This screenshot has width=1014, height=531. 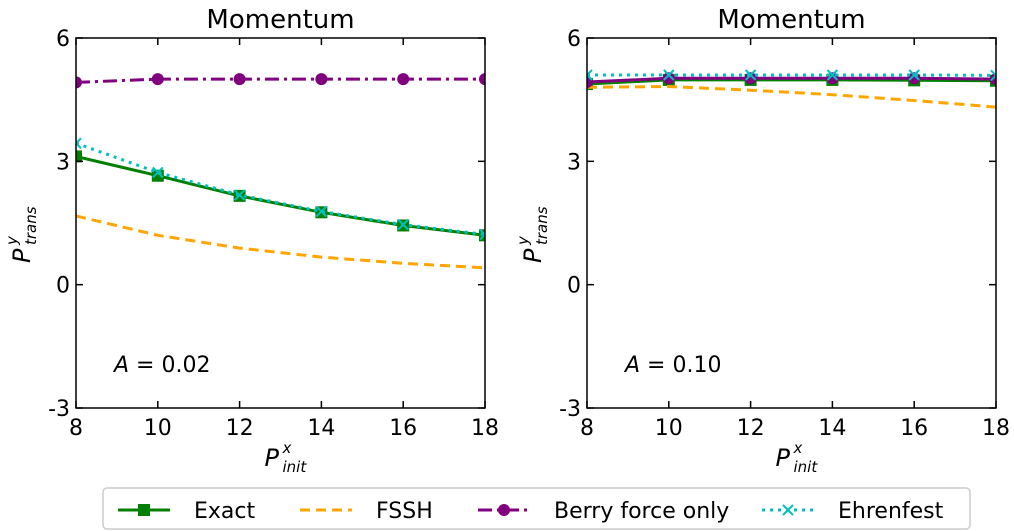 What do you see at coordinates (641, 511) in the screenshot?
I see `legend-label: Berry force only` at bounding box center [641, 511].